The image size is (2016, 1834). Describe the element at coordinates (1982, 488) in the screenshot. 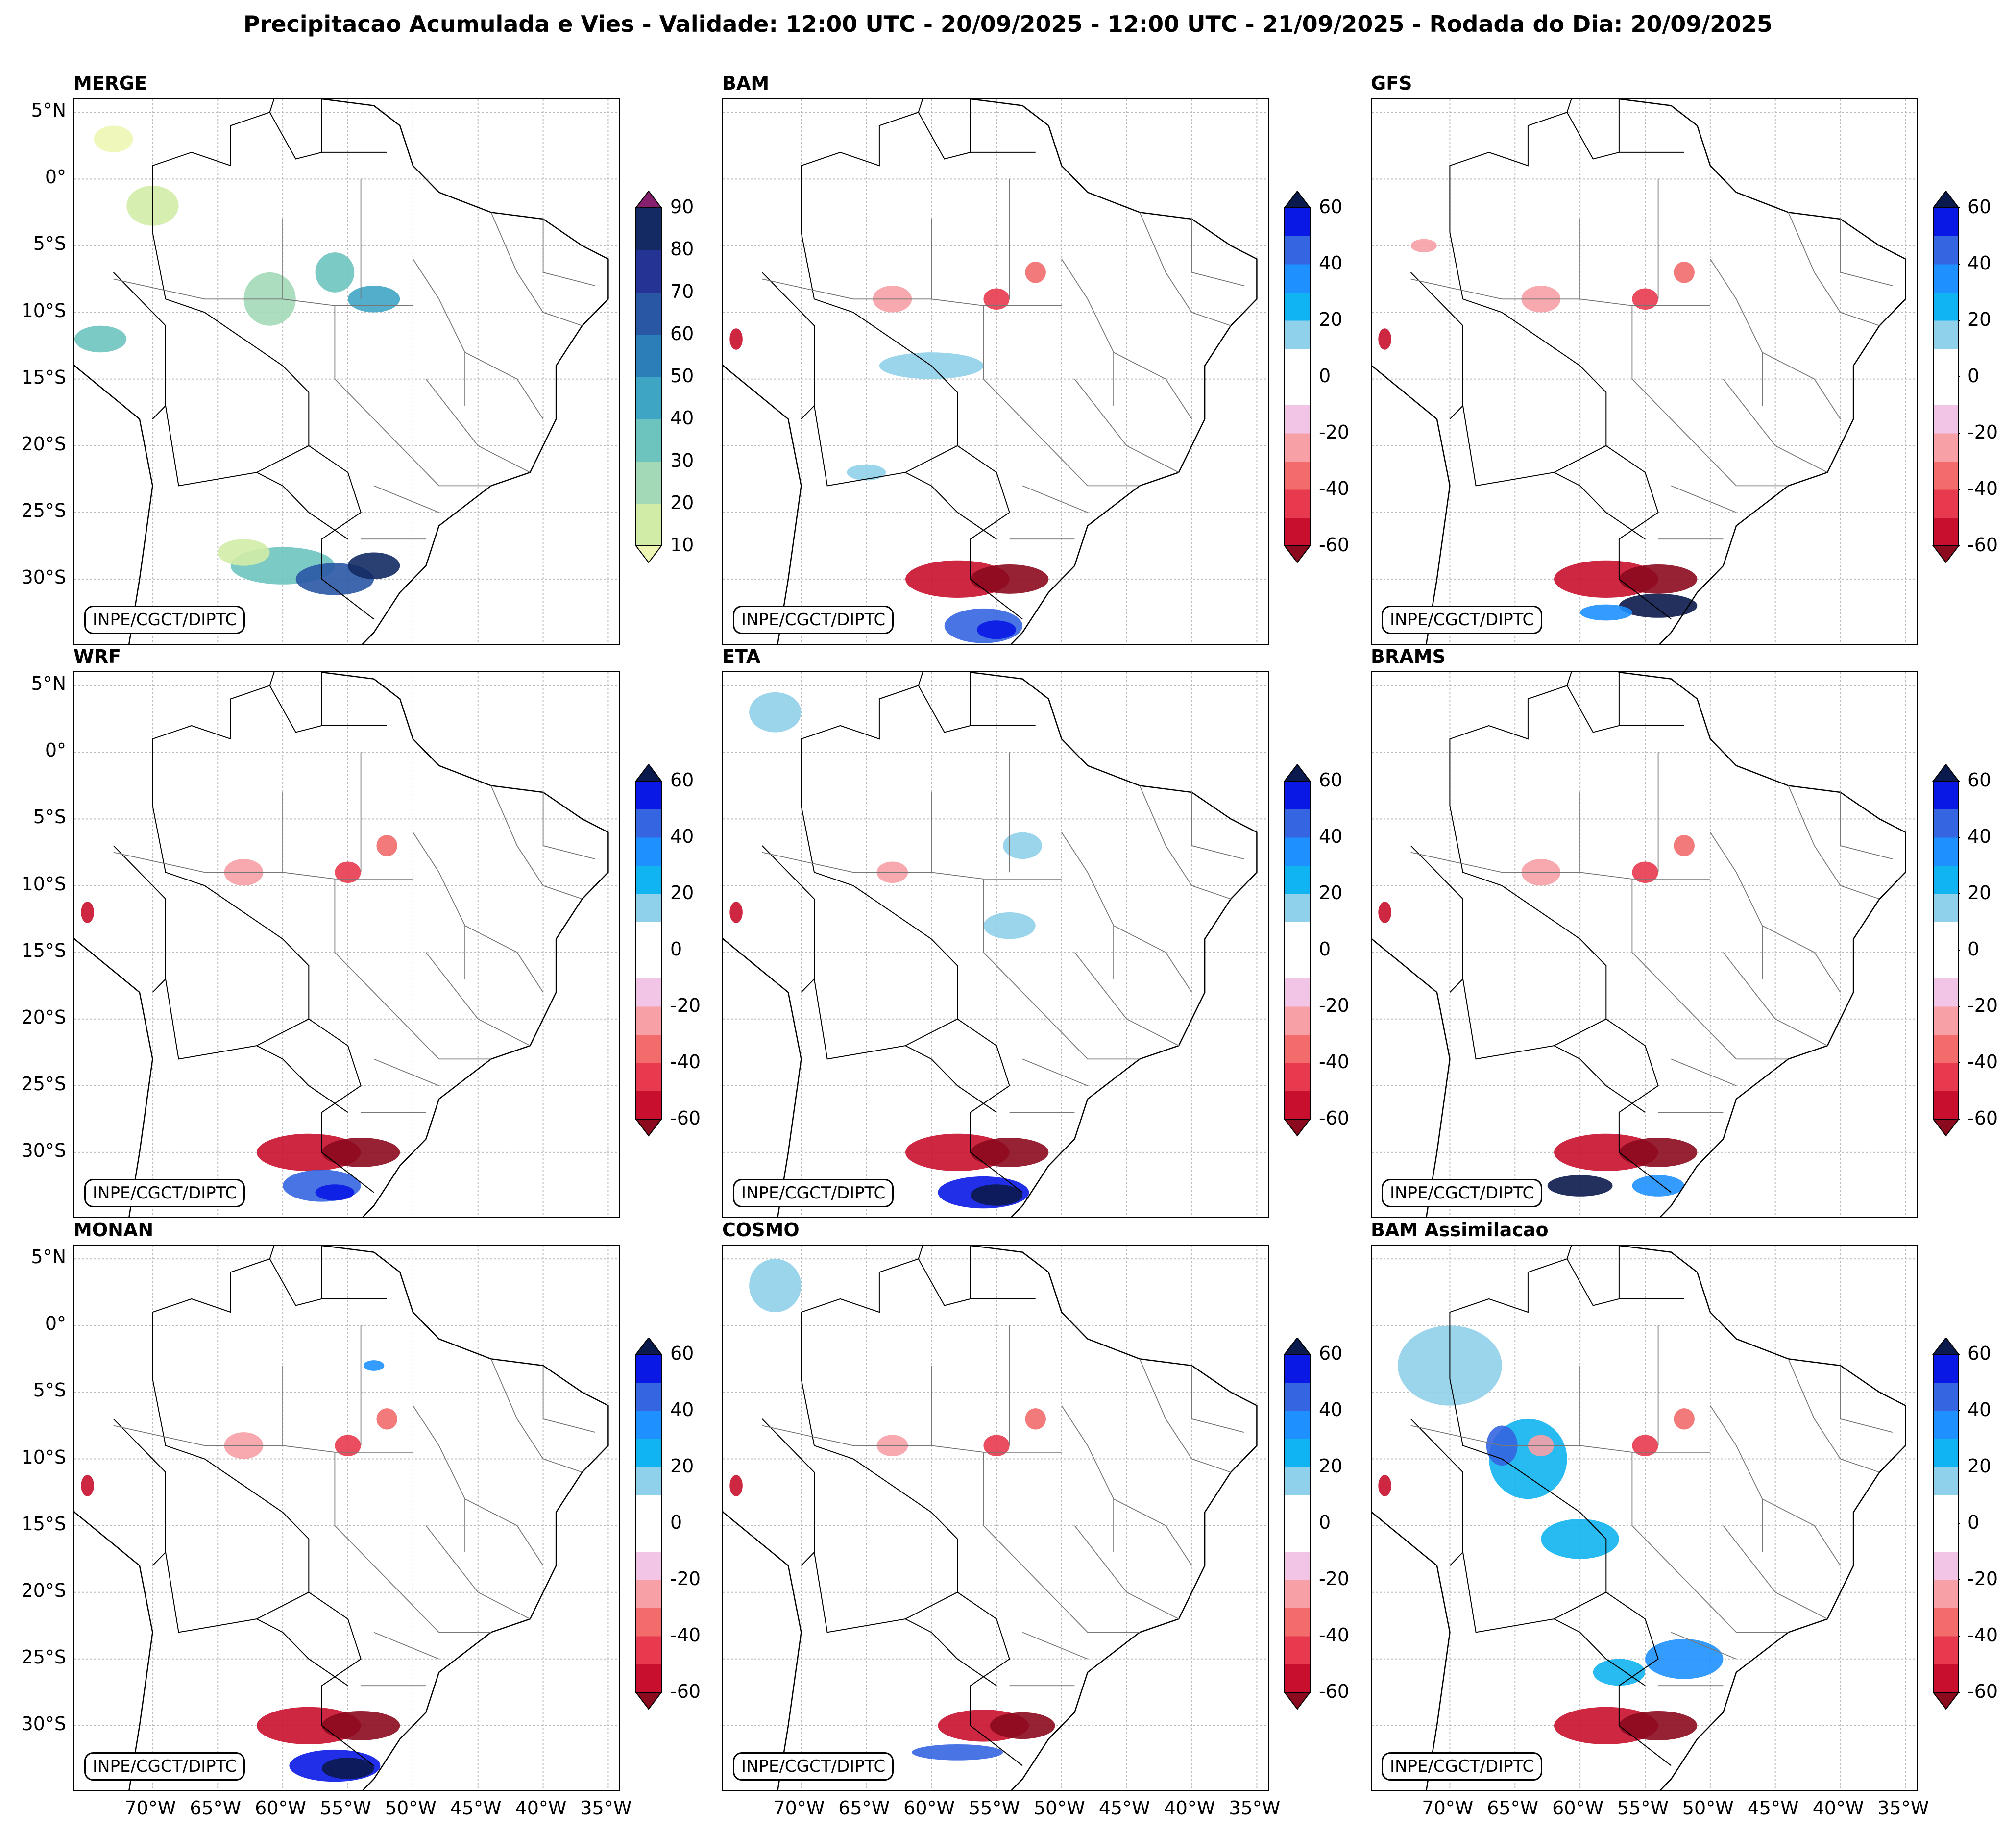

I see `colorbar-tick-label: -40` at that location.